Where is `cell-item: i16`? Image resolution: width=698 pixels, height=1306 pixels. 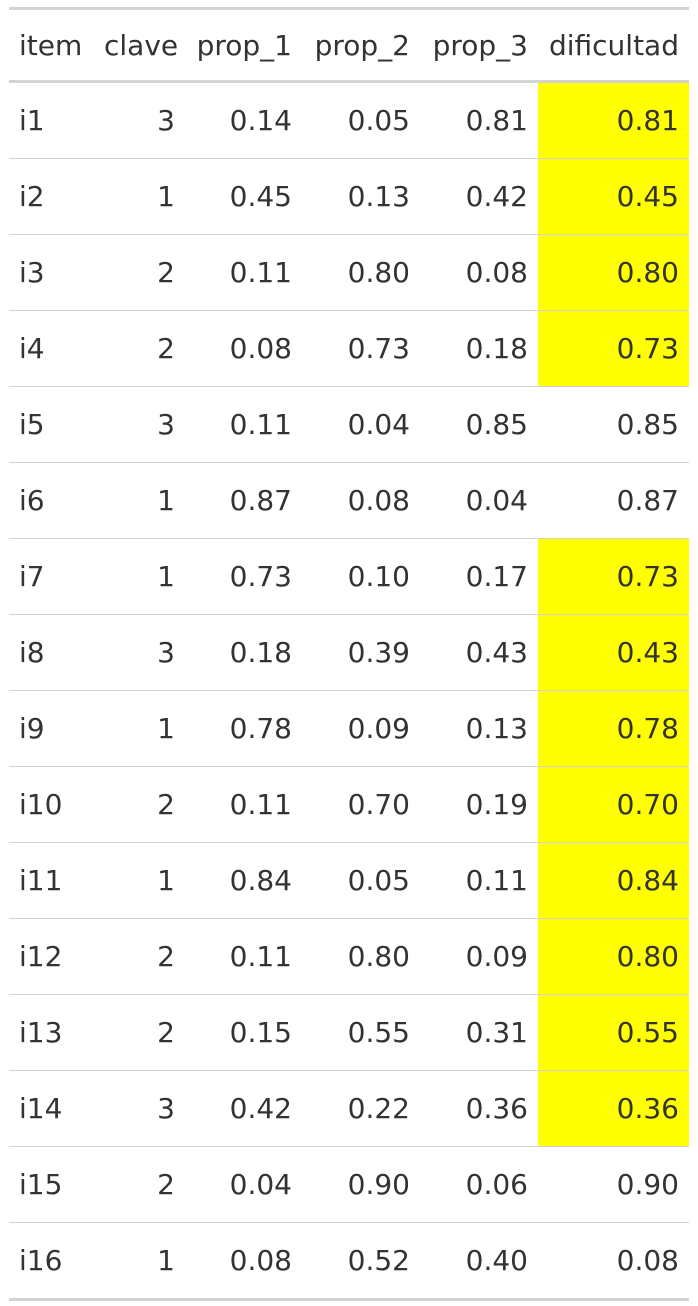
cell-item: i16 is located at coordinates (41, 1260).